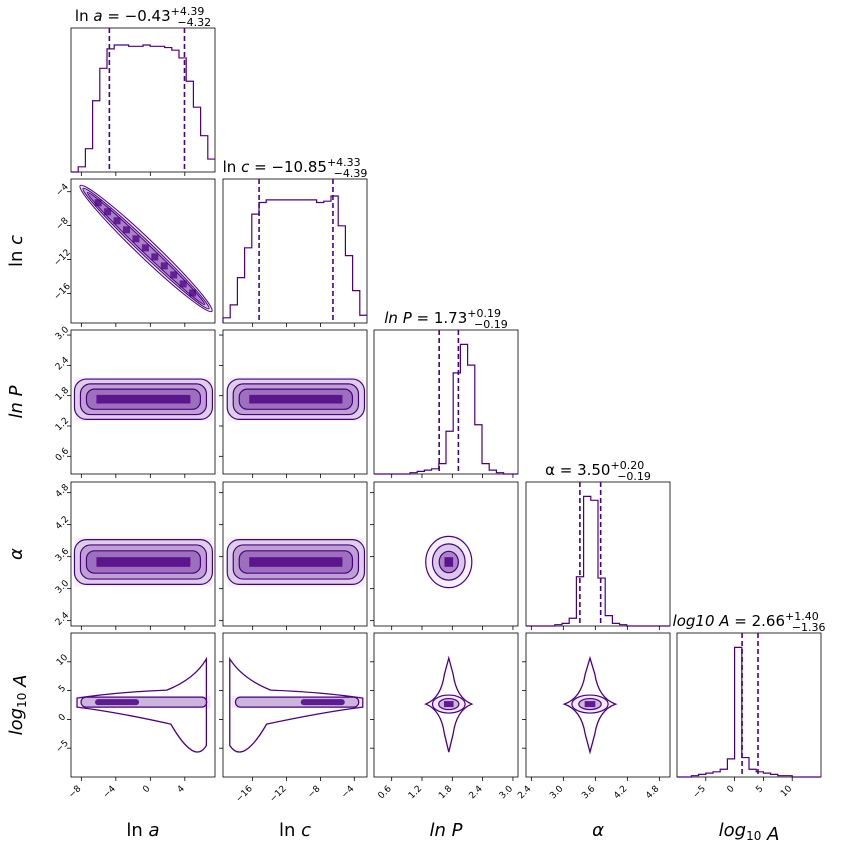  I want to click on x-axis-ln_a: −8 −4 0 4 ln a, so click(127, 812).